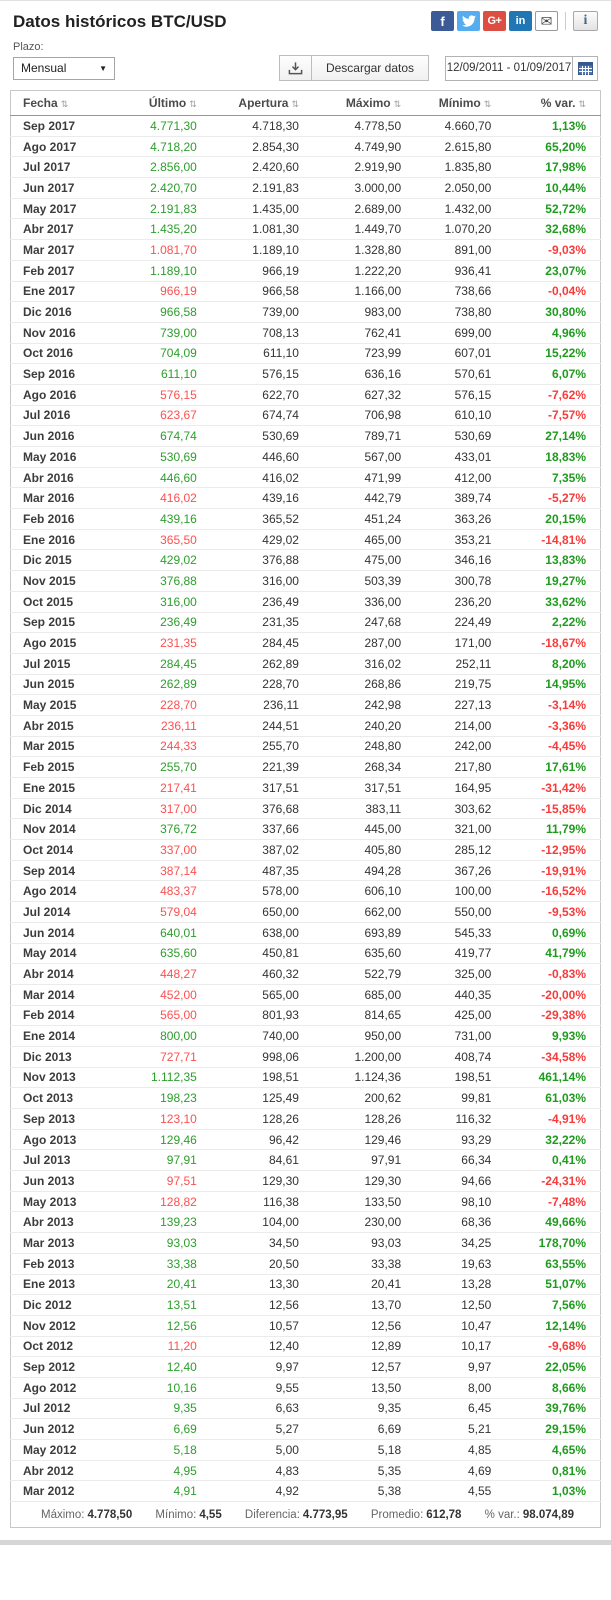 The height and width of the screenshot is (1600, 611). Describe the element at coordinates (65, 333) in the screenshot. I see `date-cell: Nov 2016` at that location.